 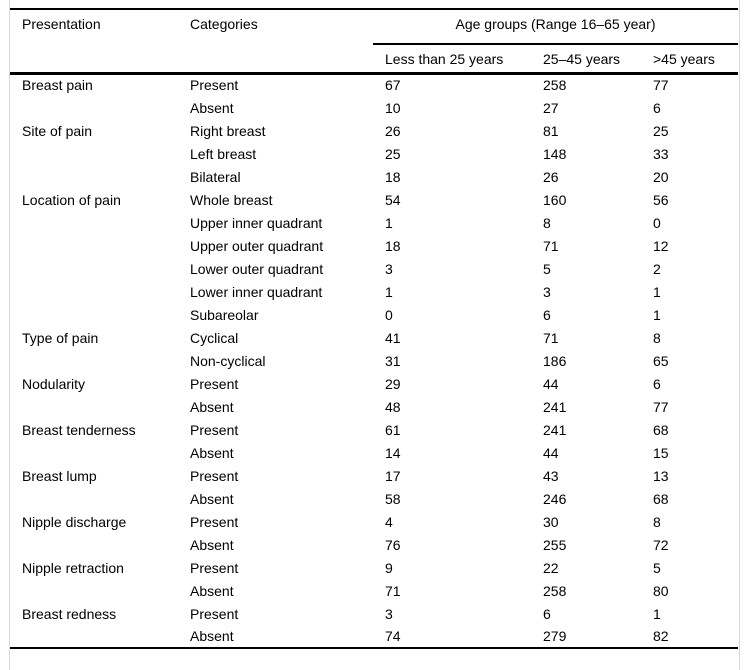 I want to click on category-cell: Cyclical, so click(x=214, y=337).